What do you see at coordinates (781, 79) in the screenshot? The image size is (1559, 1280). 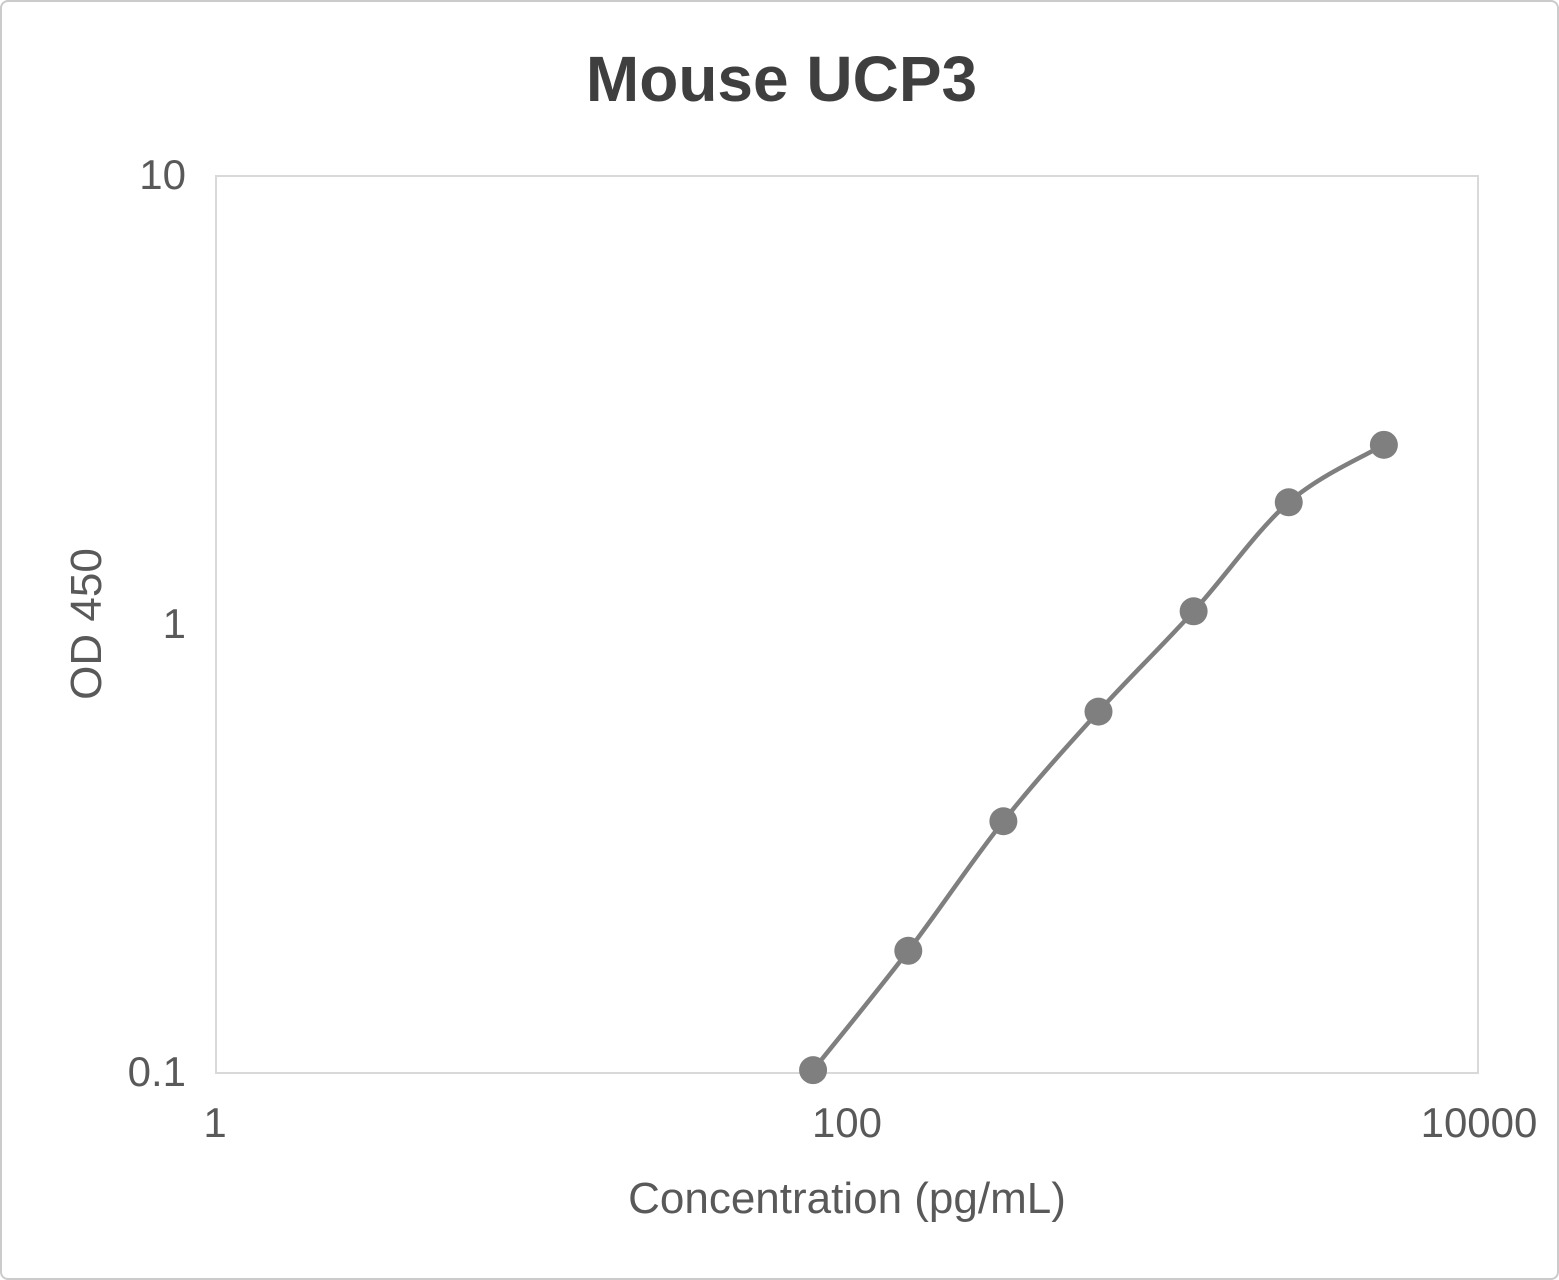 I see `chart-title: Mouse UCP3` at bounding box center [781, 79].